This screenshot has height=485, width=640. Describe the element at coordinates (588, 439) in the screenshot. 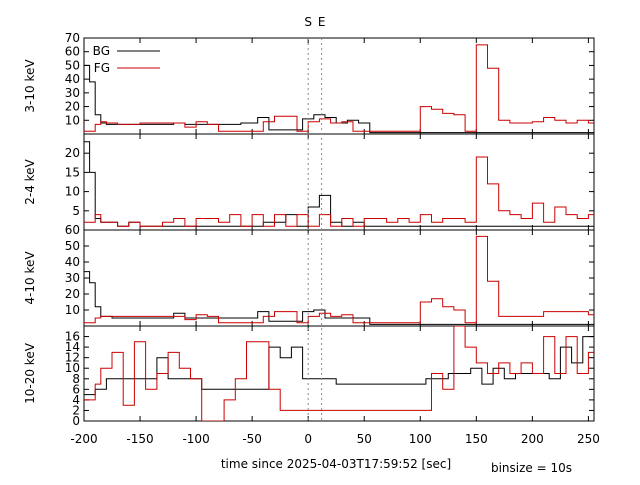

I see `x-tick-label: 250` at that location.